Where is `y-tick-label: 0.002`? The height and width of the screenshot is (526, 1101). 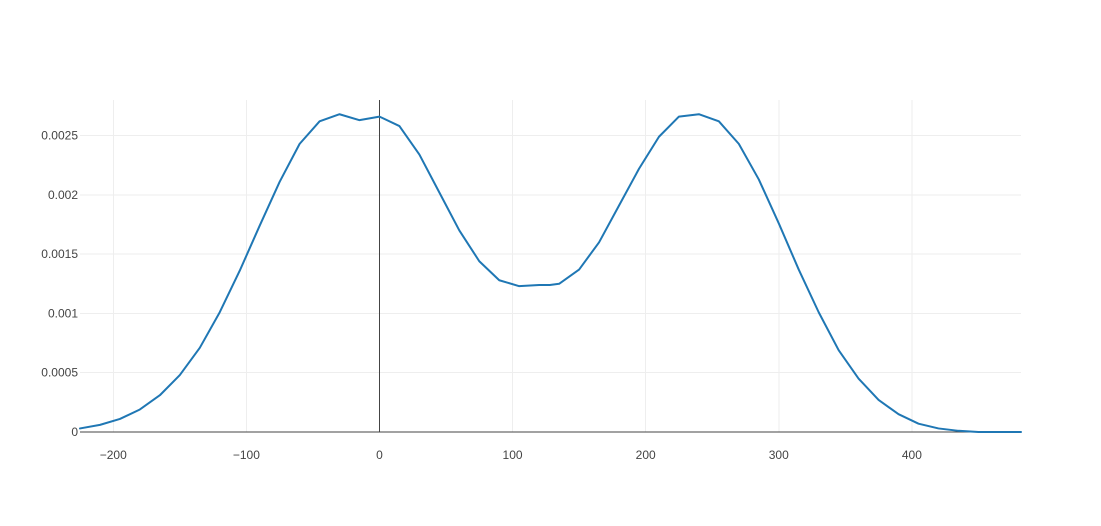
y-tick-label: 0.002 is located at coordinates (63, 195).